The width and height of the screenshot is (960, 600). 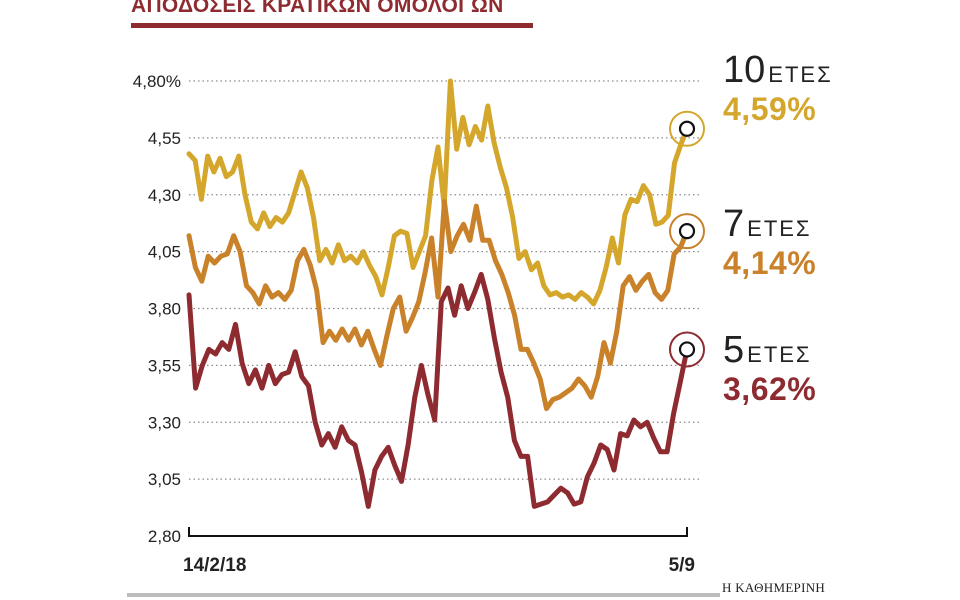 I want to click on legend-5yr-value: 3,62%, so click(x=769, y=389).